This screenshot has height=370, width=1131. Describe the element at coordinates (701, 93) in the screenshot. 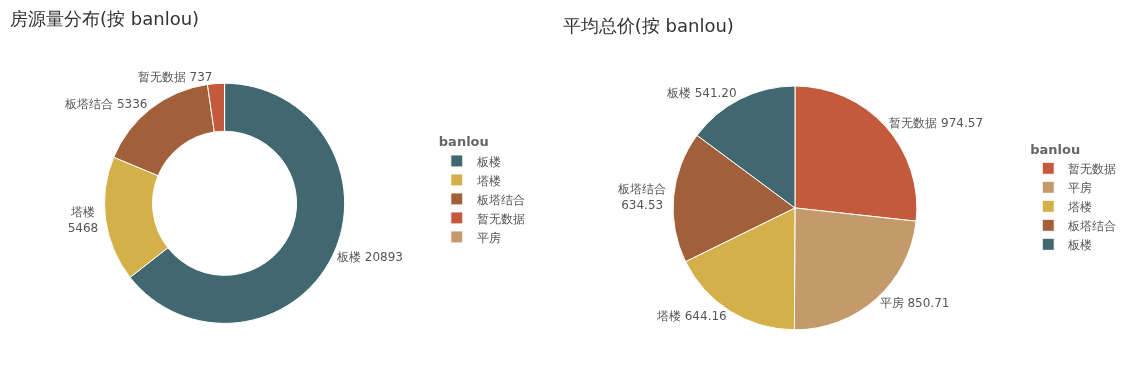

I see `category-label: 板楼 541.20` at that location.